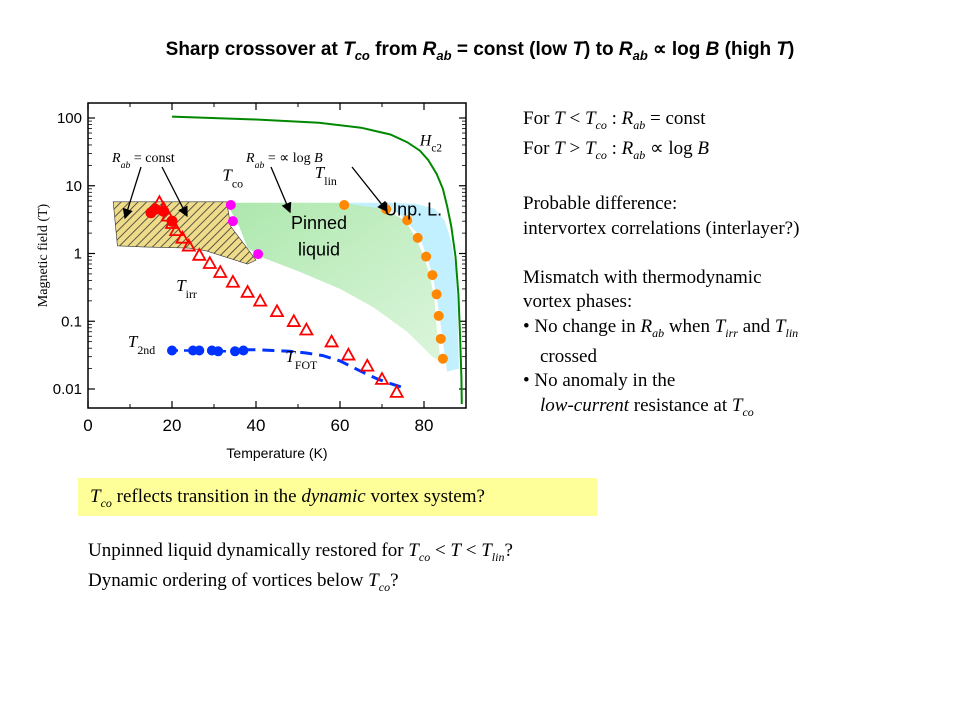  What do you see at coordinates (284, 161) in the screenshot?
I see `annotation-rab-log: Rab = ∝ log B` at bounding box center [284, 161].